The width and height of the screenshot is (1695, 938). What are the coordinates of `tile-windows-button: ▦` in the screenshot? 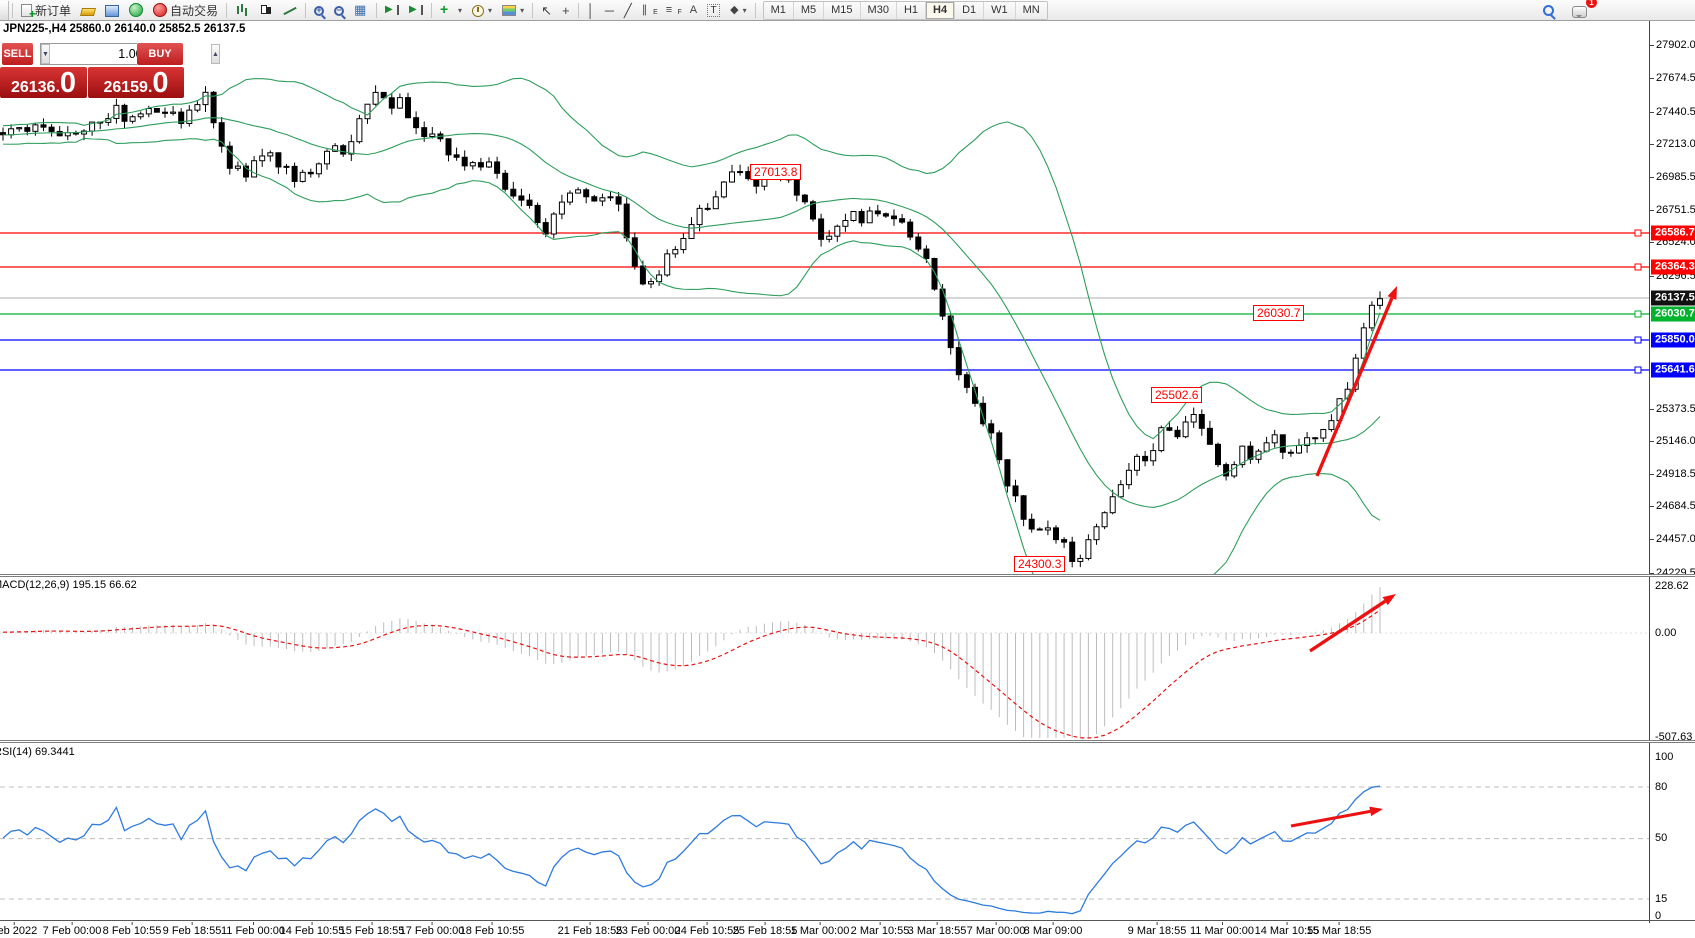 It's located at (361, 10).